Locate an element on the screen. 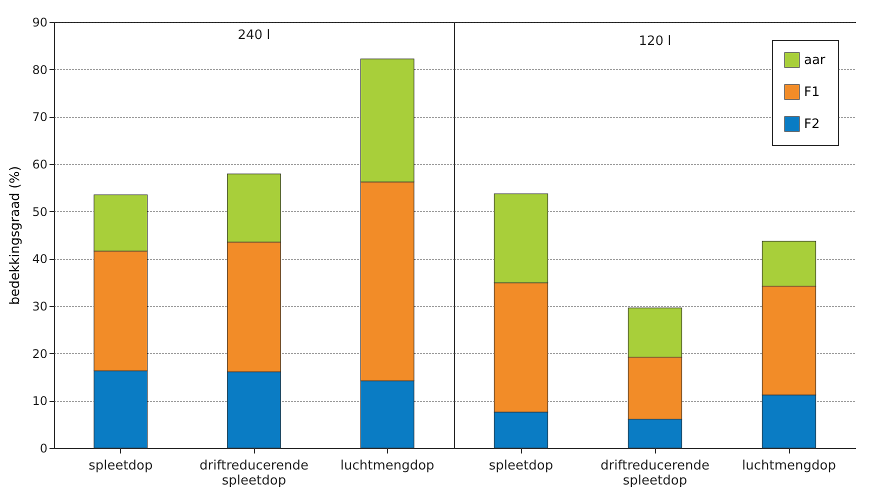  y-tick-label: 30 is located at coordinates (40, 307).